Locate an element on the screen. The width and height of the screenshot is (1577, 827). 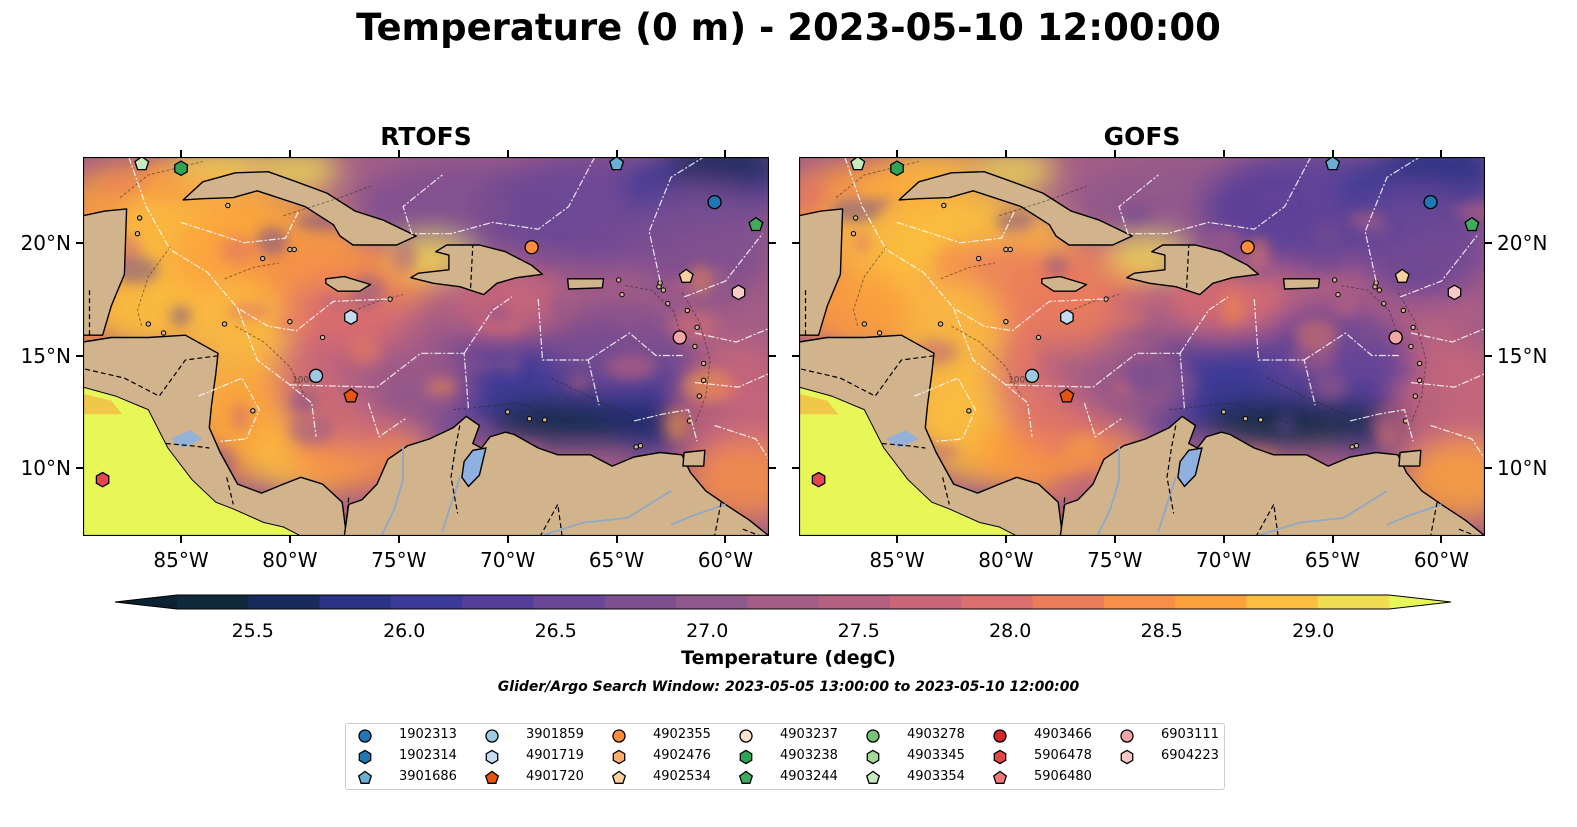
legend-label: 5906480 is located at coordinates (1063, 776).